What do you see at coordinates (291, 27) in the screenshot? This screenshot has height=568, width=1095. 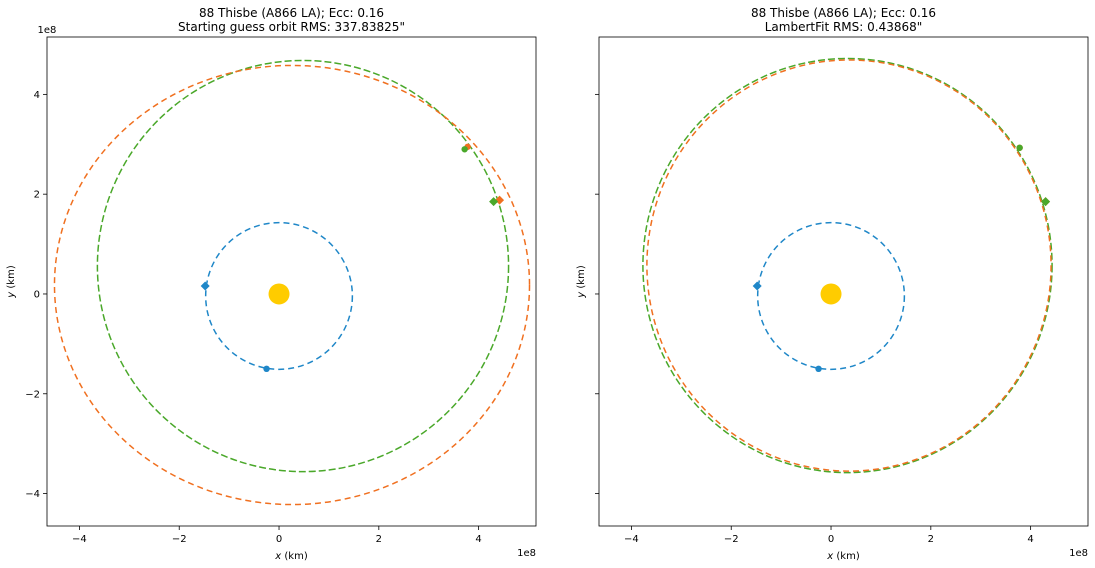 I see `chart-title-line2: Starting guess orbit RMS: 337.83825"` at bounding box center [291, 27].